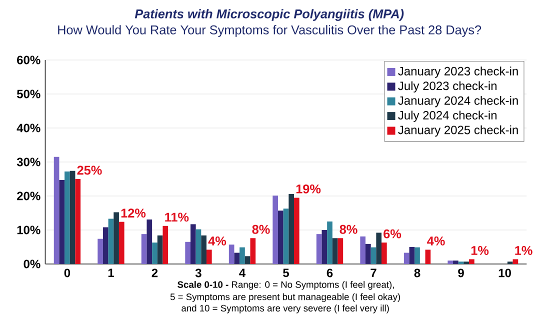 The height and width of the screenshot is (331, 540). Describe the element at coordinates (373, 272) in the screenshot. I see `x-tick-label: 7` at that location.